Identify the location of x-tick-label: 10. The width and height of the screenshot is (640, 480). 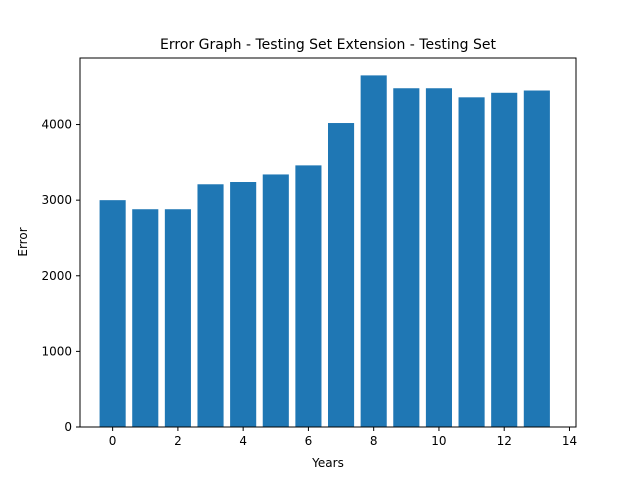
(438, 441).